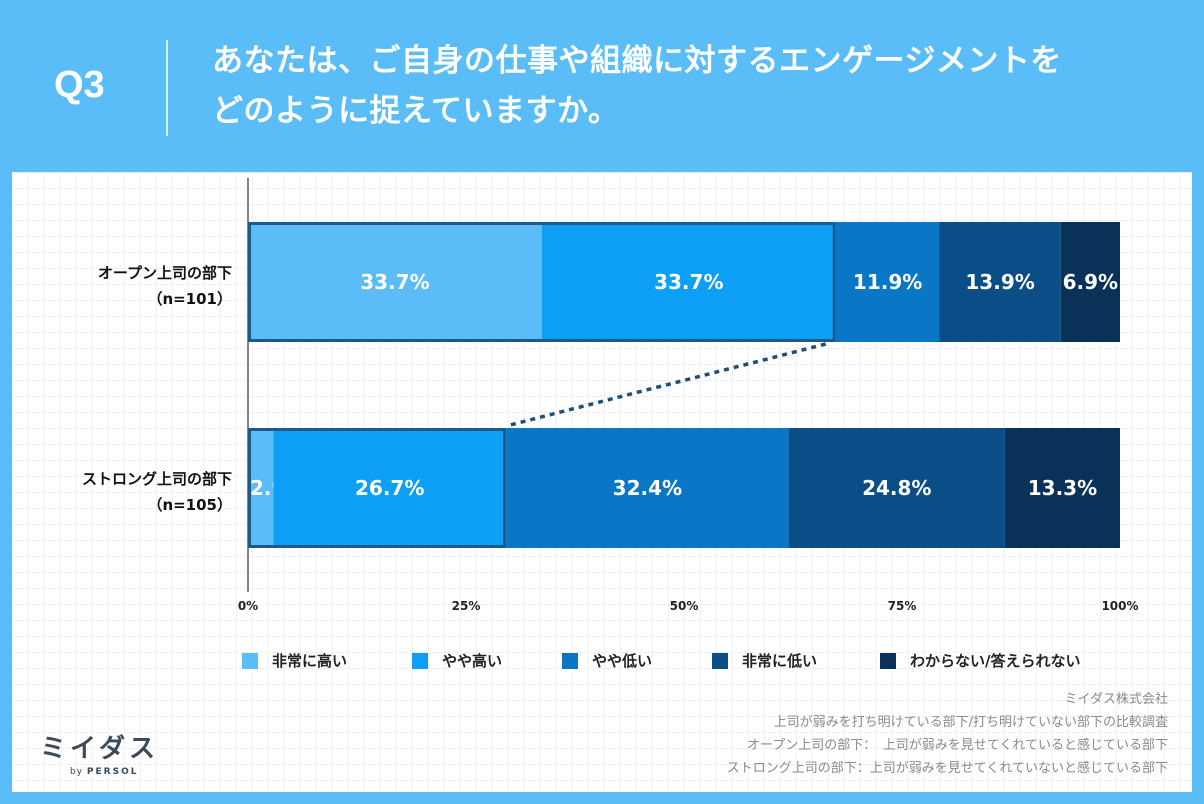 This screenshot has width=1204, height=804. I want to click on legend-item-somewhat-low: やや低い, so click(607, 660).